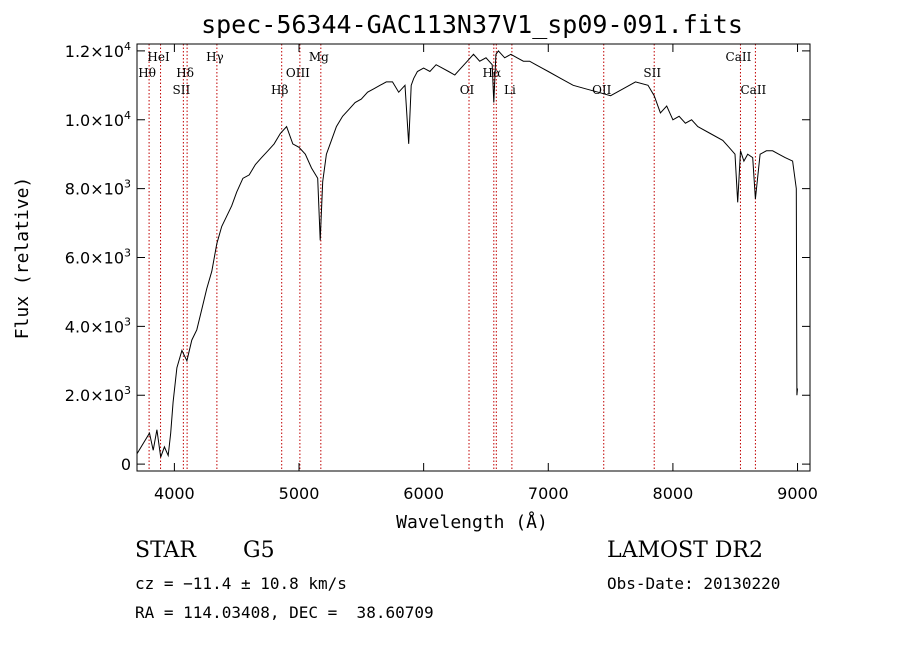  Describe the element at coordinates (174, 493) in the screenshot. I see `x-tick-label: 4000` at that location.